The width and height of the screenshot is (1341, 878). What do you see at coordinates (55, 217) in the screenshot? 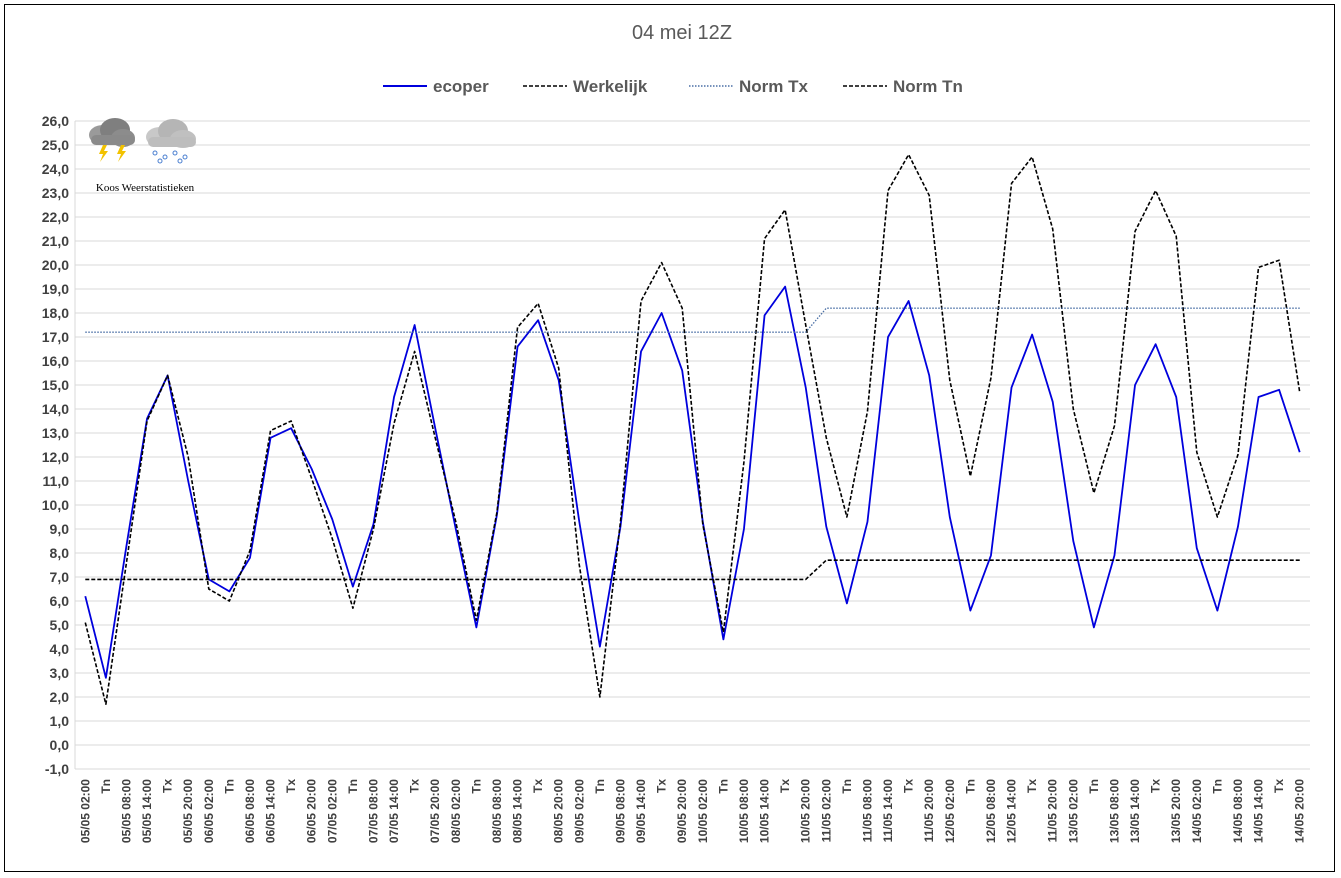
I see `y-tick-label: 22,0` at bounding box center [55, 217].